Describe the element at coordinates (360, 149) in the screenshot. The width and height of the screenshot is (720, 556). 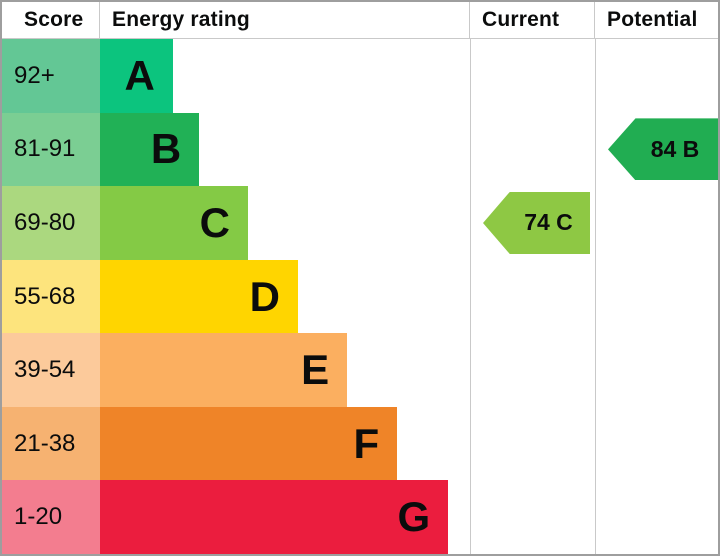
I see `rating-row-b: 81-91 B 84 B` at that location.